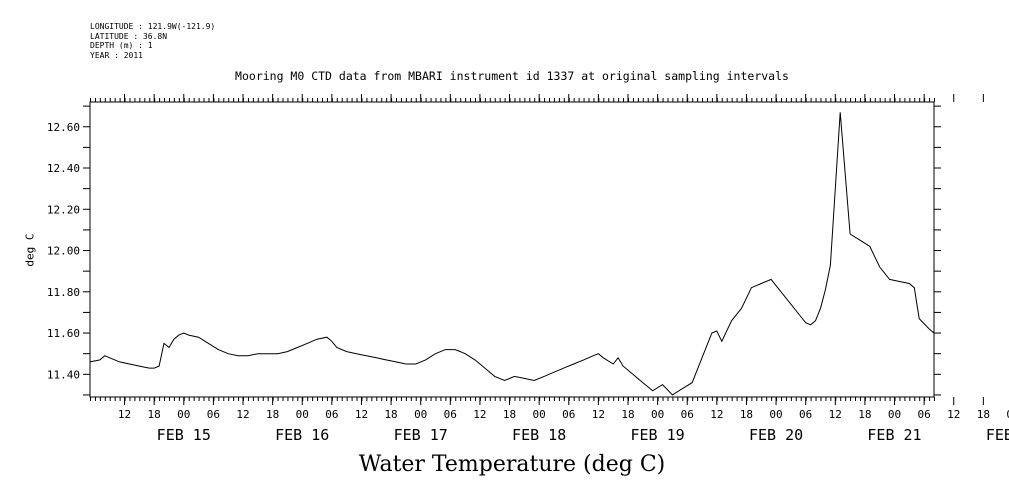 Image resolution: width=1009 pixels, height=504 pixels. What do you see at coordinates (894, 435) in the screenshot?
I see `x-date-label: FEB 21` at bounding box center [894, 435].